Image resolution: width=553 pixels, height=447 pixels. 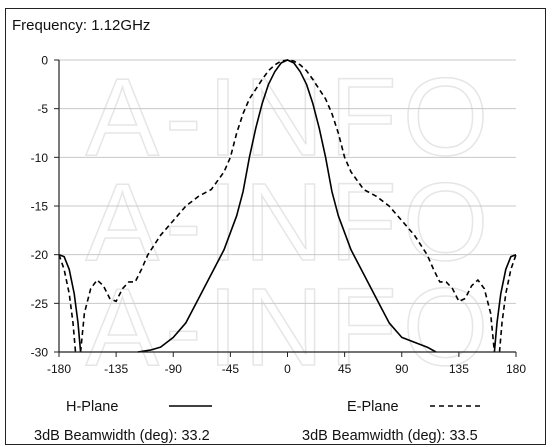 I want to click on y-tick-label: -20, so click(x=40, y=255).